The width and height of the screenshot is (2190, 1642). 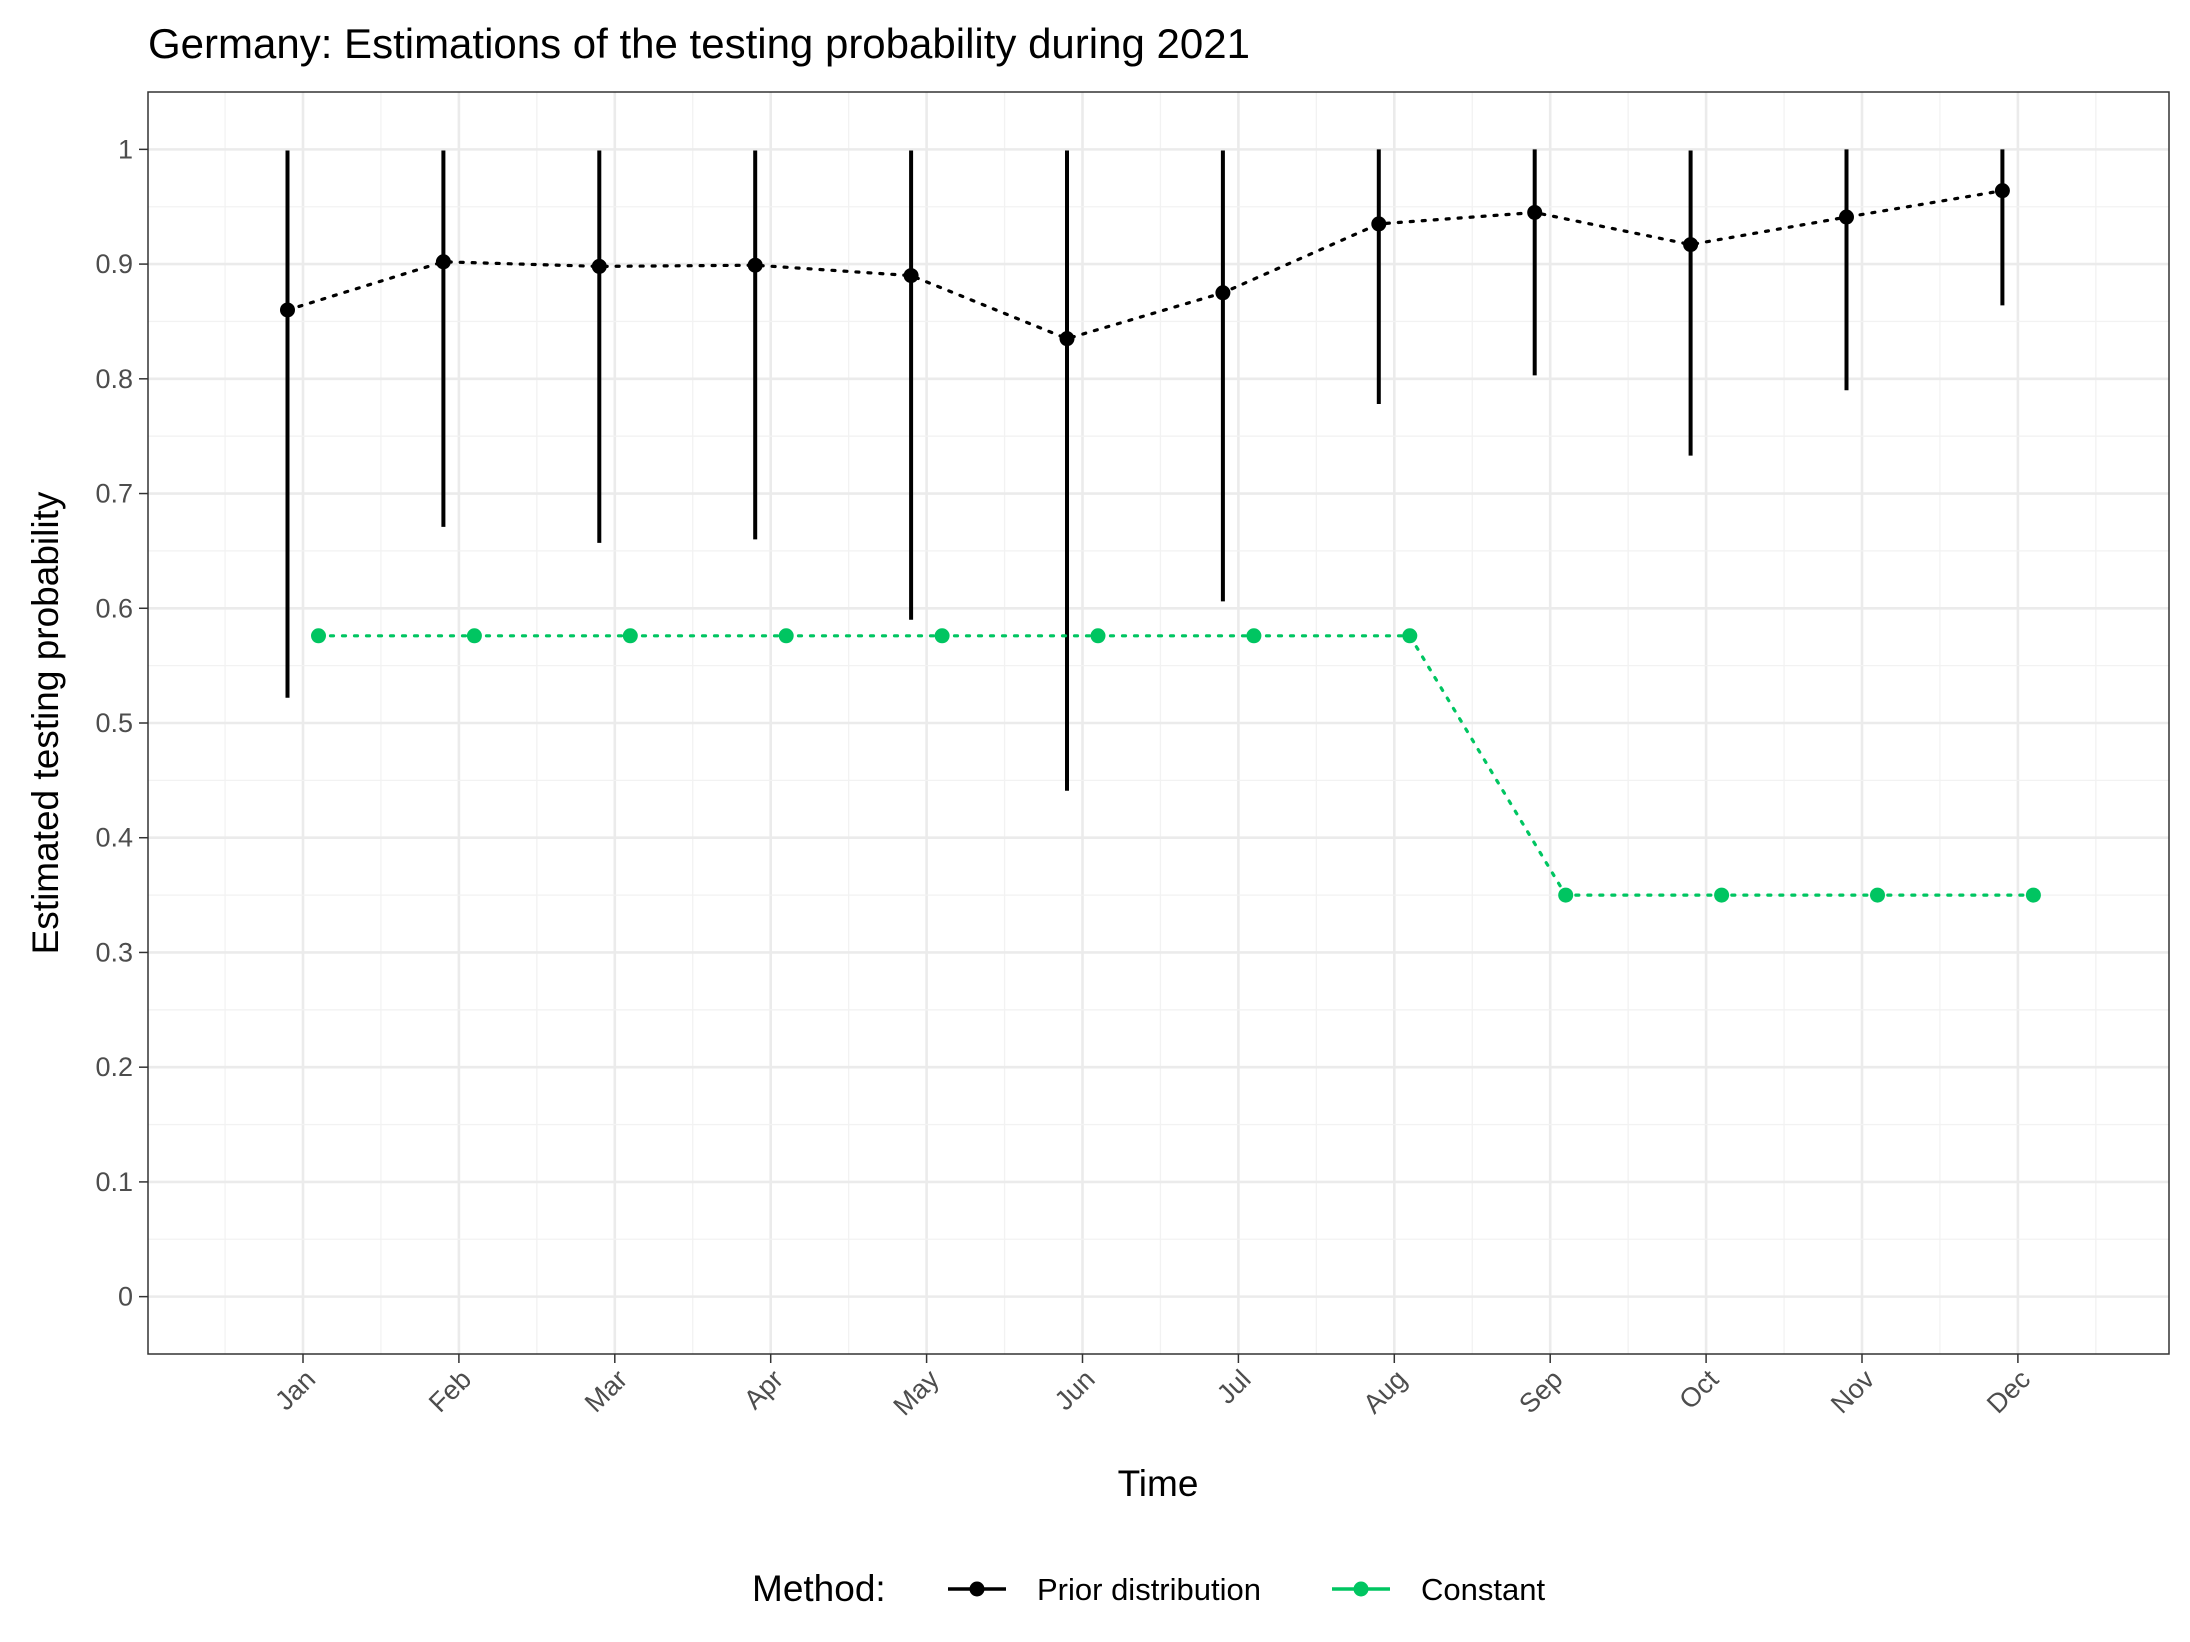 I want to click on x-tick-label: Apr, so click(x=763, y=1389).